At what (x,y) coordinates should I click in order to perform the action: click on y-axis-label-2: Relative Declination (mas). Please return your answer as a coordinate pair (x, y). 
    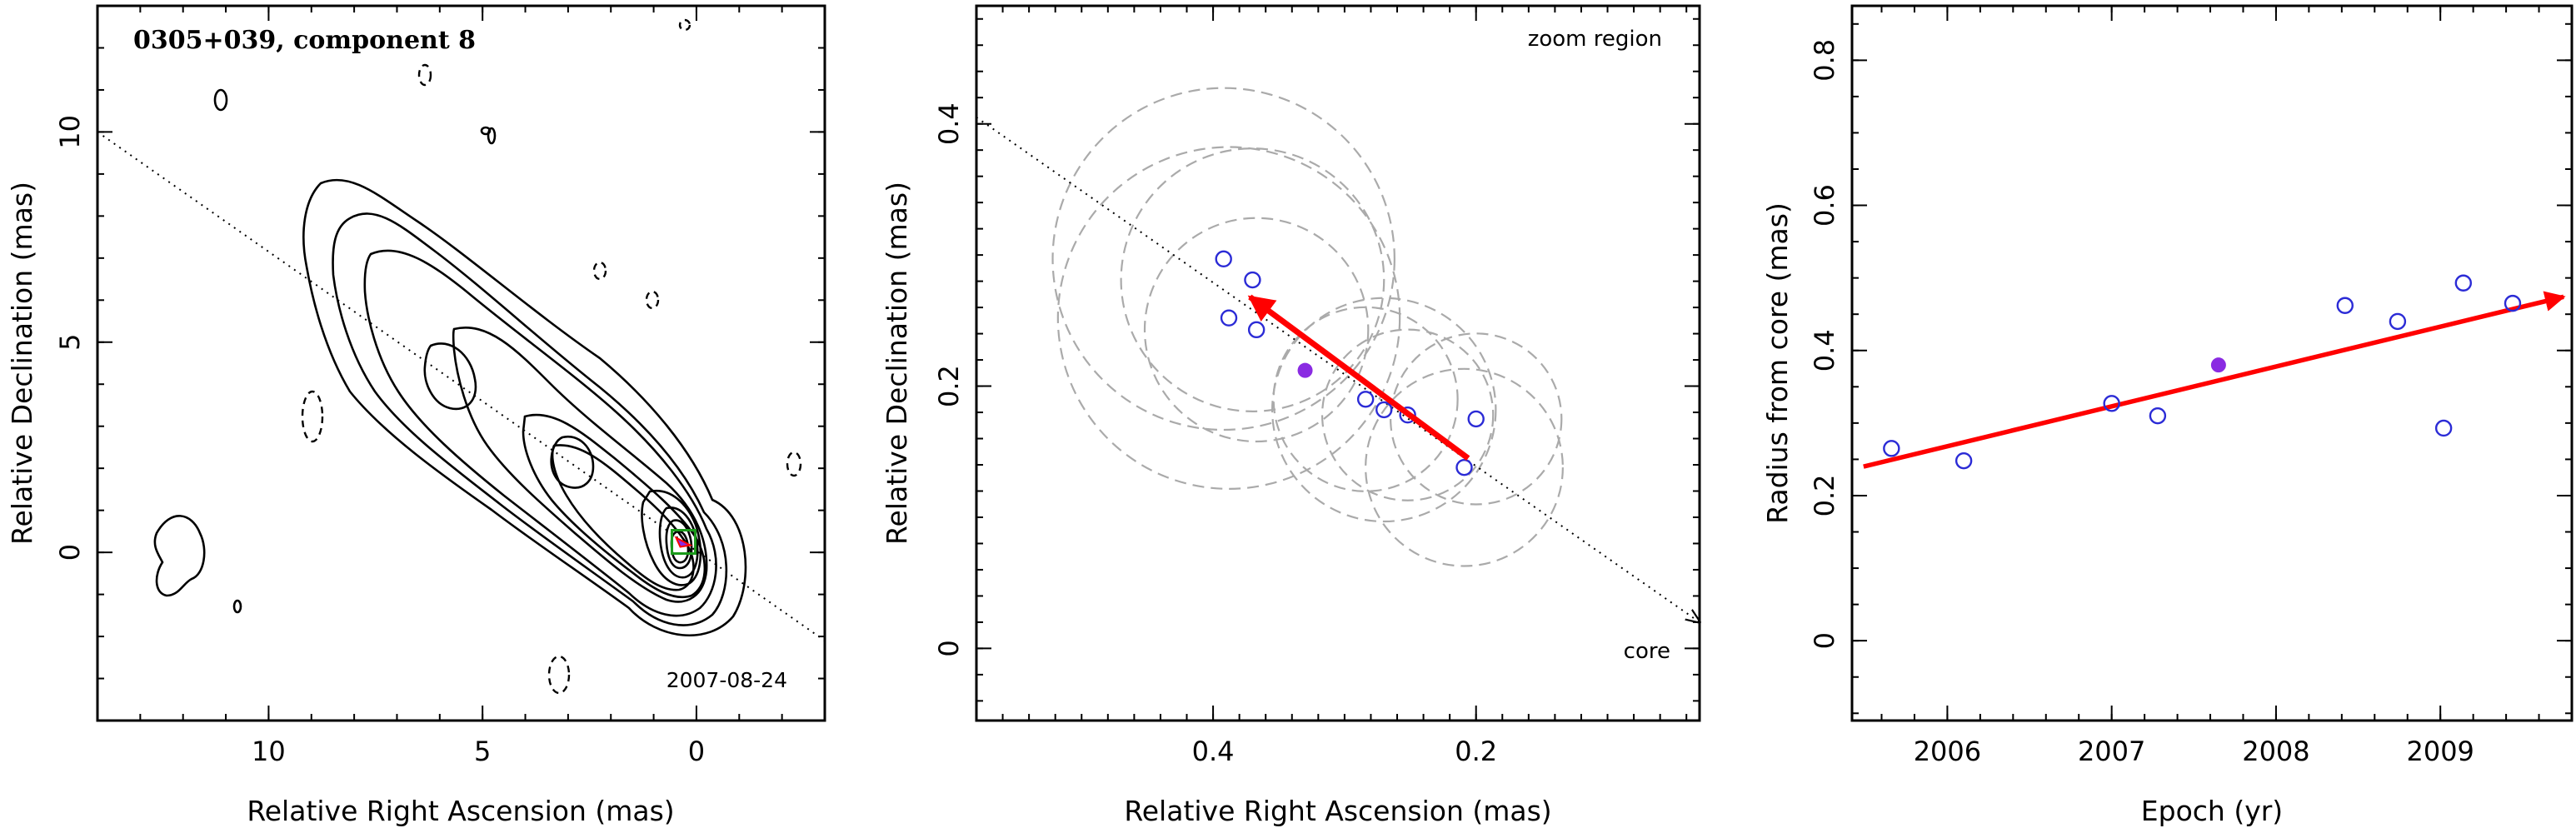
    Looking at the image, I should click on (897, 363).